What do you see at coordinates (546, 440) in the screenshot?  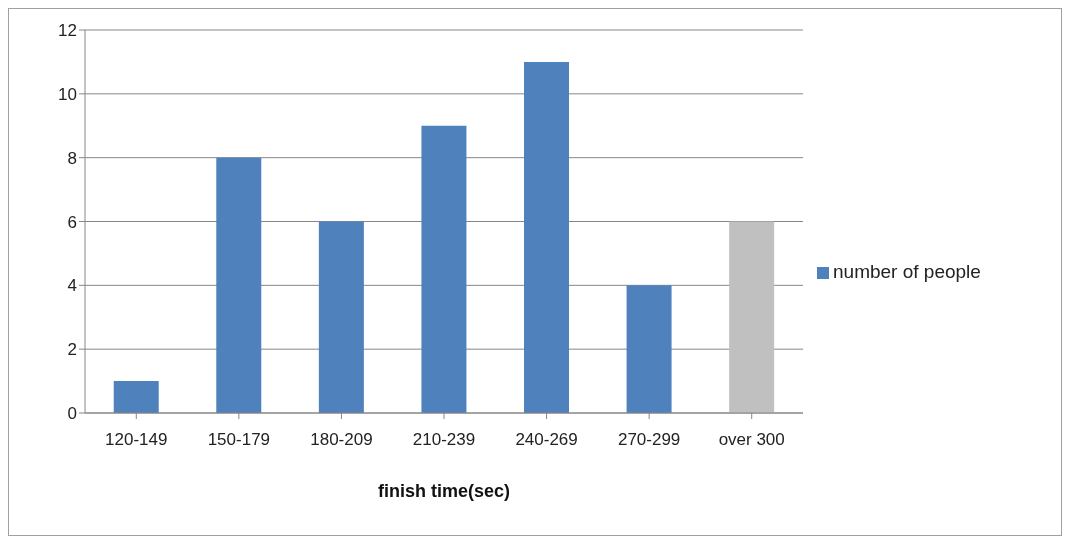 I see `x-tick-label: 240-269` at bounding box center [546, 440].